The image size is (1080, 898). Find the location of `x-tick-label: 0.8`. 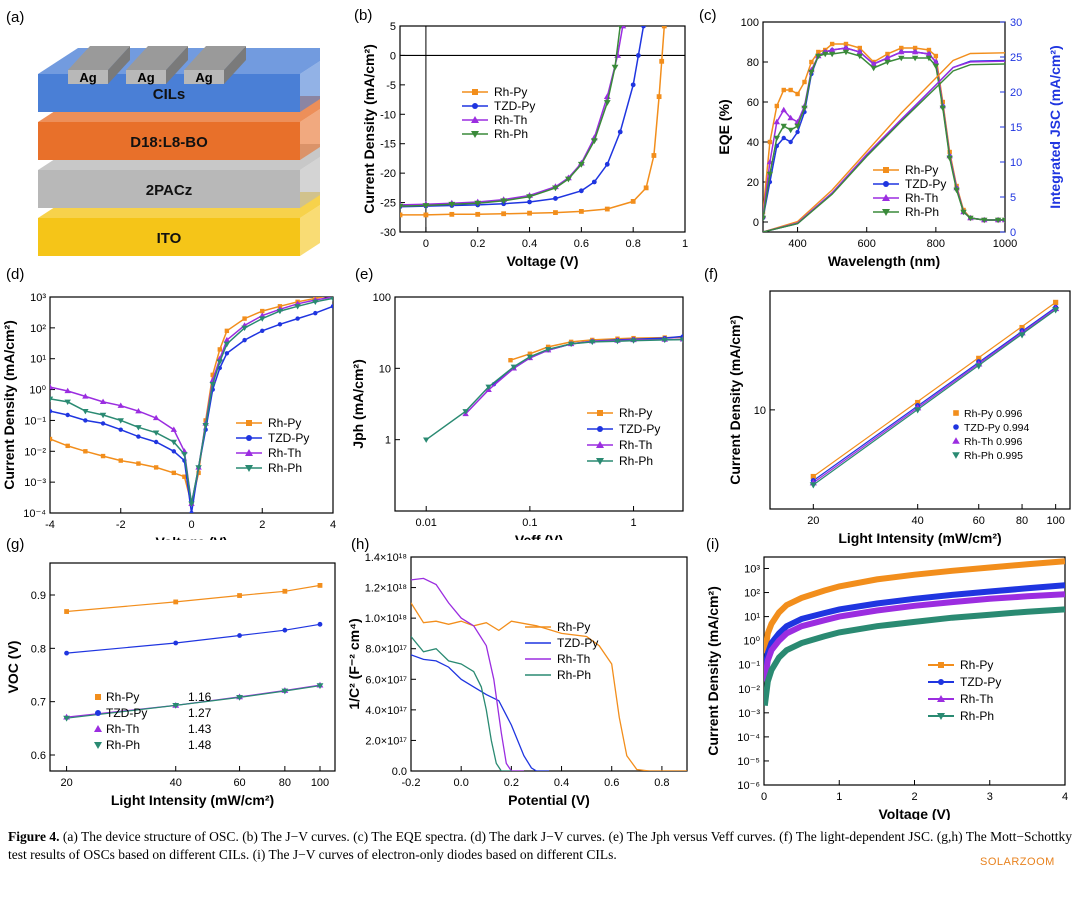

x-tick-label: 0.8 is located at coordinates (633, 244).